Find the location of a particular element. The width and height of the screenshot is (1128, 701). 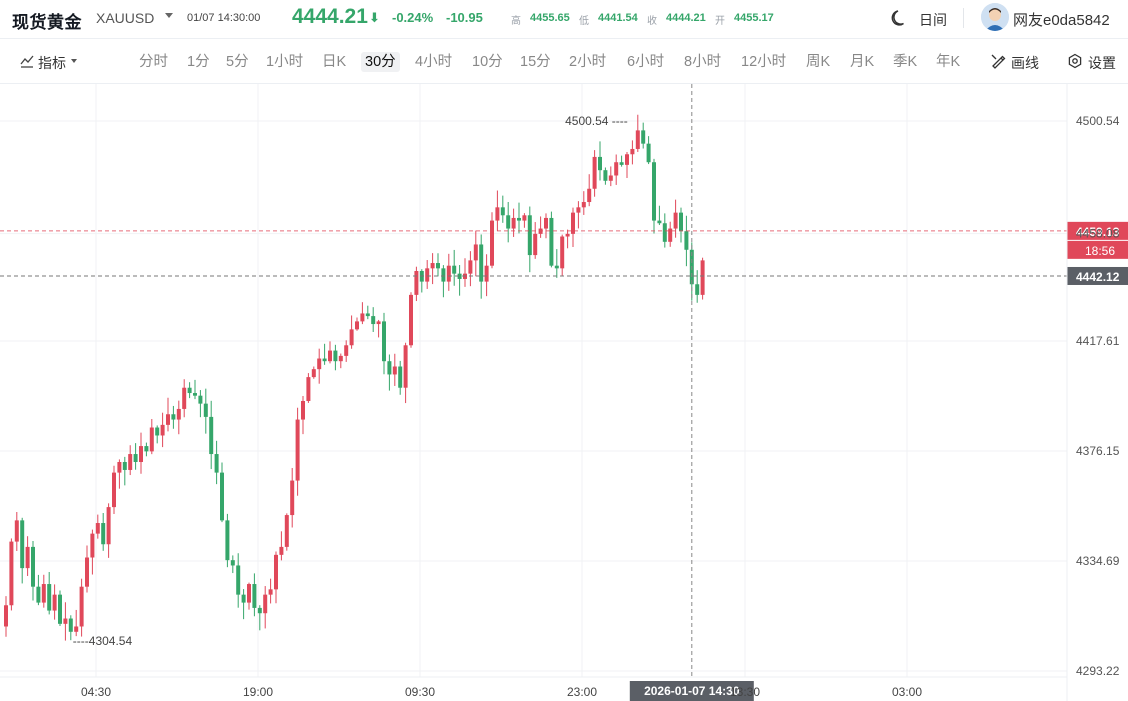

pen-icon is located at coordinates (998, 61).